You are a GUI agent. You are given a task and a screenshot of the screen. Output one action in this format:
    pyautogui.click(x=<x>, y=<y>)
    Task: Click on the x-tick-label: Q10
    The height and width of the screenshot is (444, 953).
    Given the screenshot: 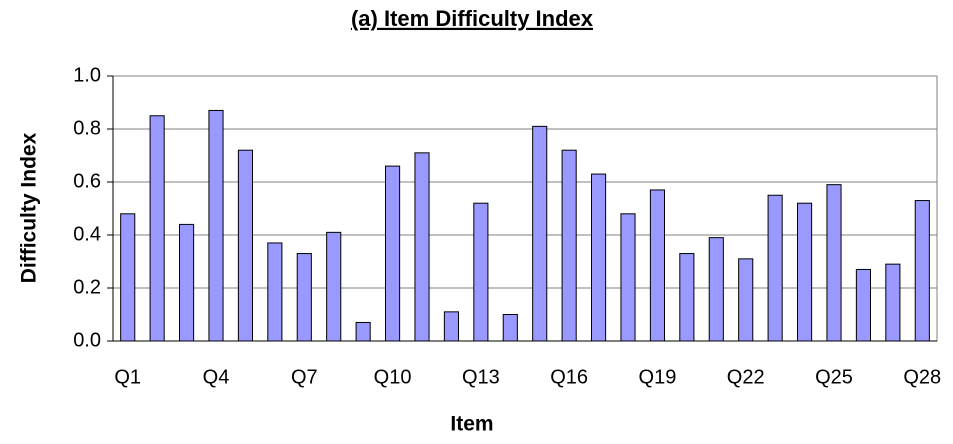 What is the action you would take?
    pyautogui.click(x=393, y=377)
    